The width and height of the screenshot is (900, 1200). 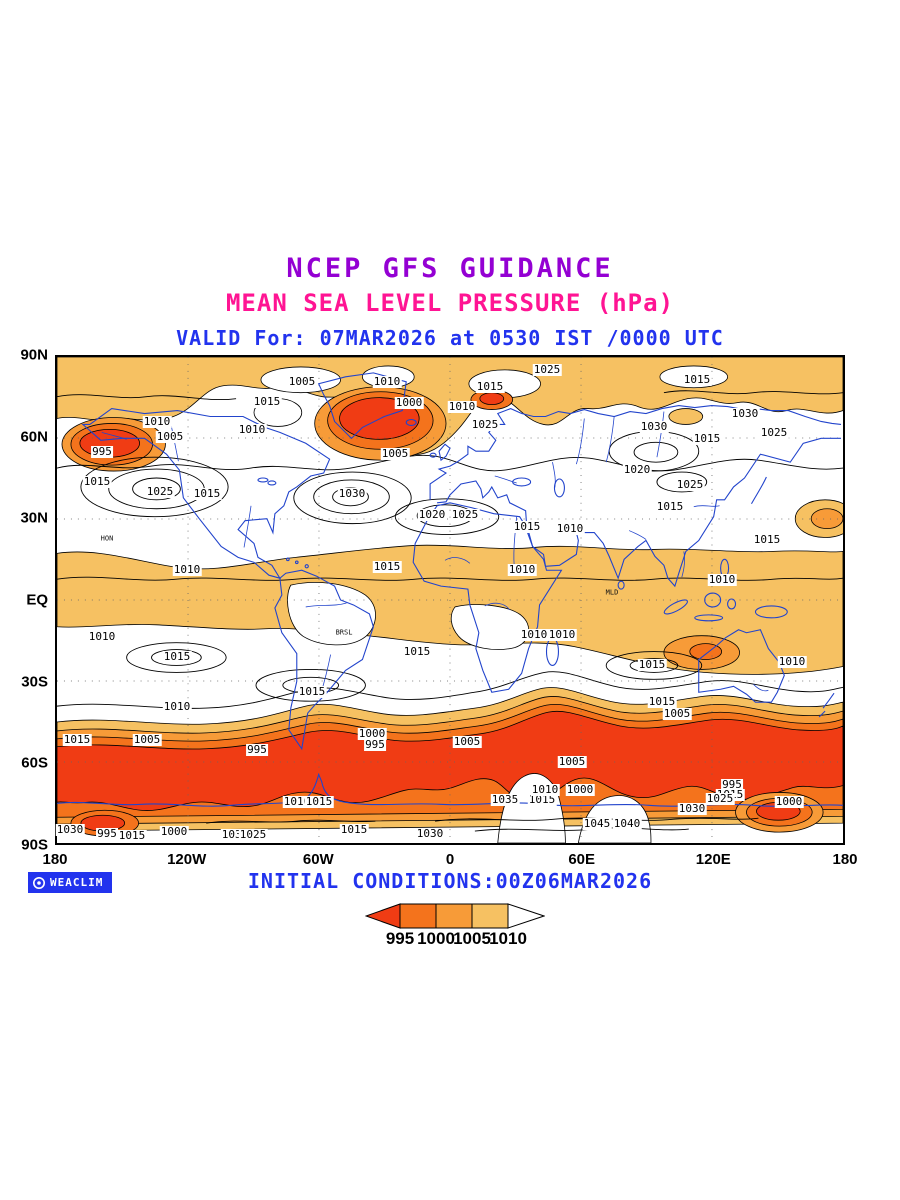 I want to click on y-axis-label: 30N, so click(x=34, y=518).